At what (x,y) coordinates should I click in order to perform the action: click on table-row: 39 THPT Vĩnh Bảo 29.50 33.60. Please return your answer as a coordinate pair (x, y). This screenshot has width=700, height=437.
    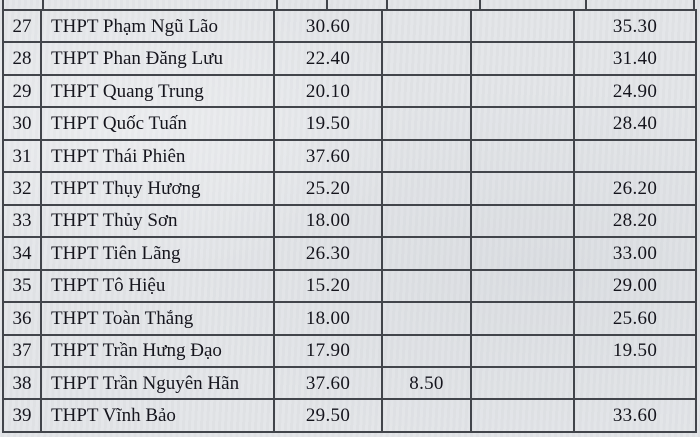
    Looking at the image, I should click on (349, 415).